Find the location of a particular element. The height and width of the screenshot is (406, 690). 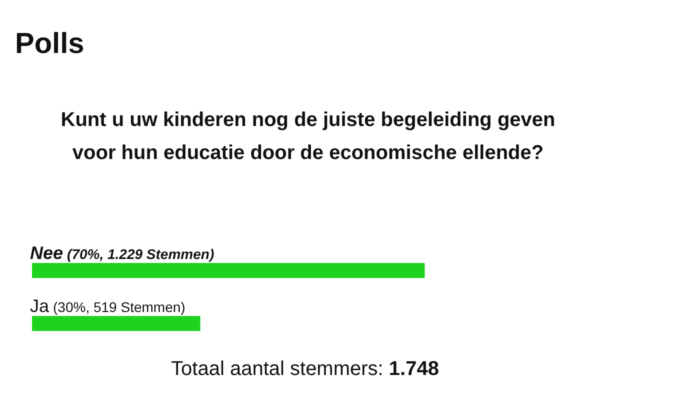

data-label: (70%, 1.229 Stemmen) is located at coordinates (140, 254).